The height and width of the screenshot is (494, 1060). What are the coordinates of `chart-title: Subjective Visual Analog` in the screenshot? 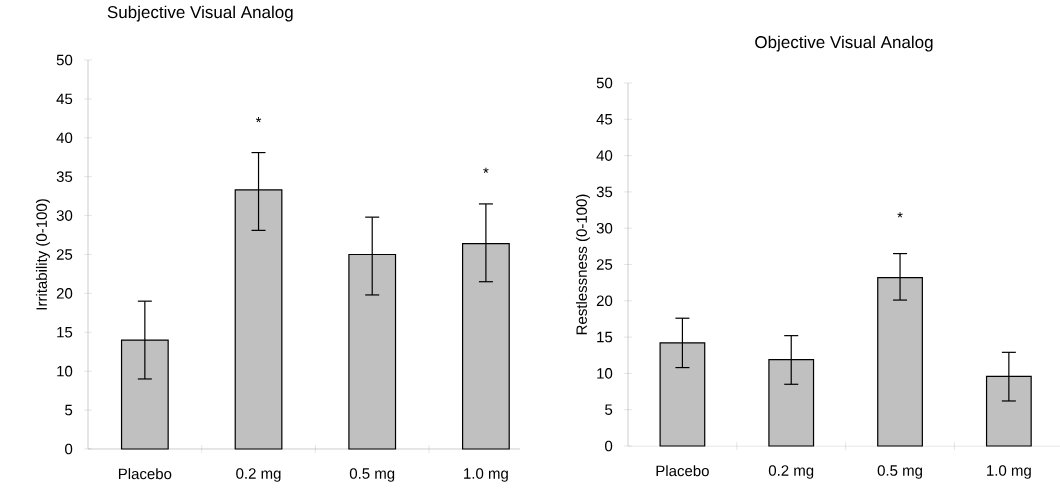 It's located at (200, 13).